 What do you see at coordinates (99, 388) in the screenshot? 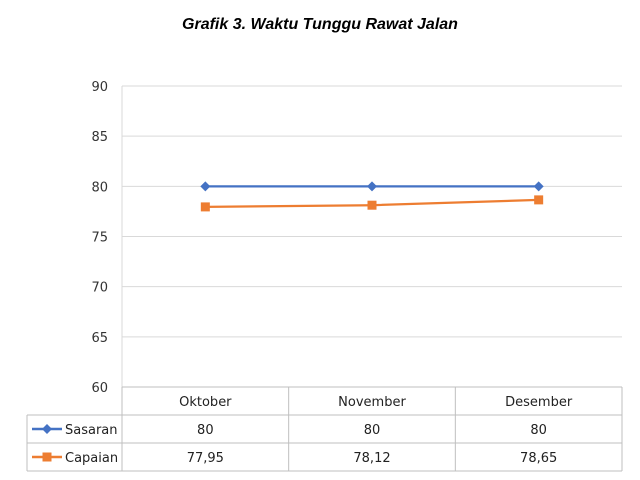
I see `y-tick-label: 60` at bounding box center [99, 388].